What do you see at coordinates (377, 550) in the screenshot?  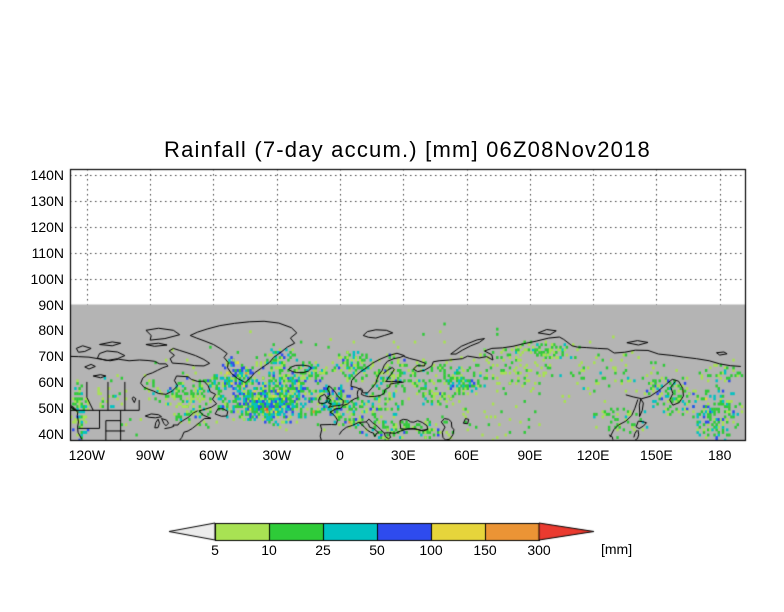 I see `colorbar-tick-label: 50` at bounding box center [377, 550].